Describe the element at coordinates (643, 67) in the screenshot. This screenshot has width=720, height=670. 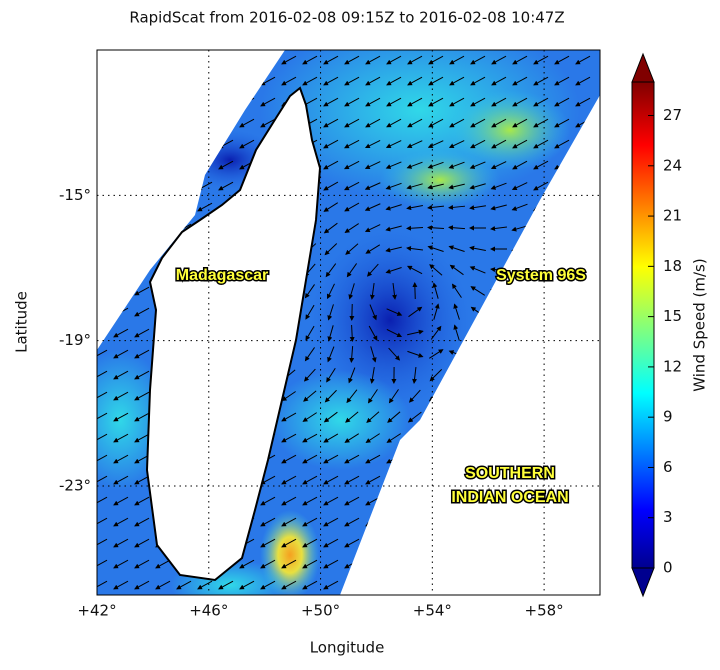
I see `colorbar-extend` at that location.